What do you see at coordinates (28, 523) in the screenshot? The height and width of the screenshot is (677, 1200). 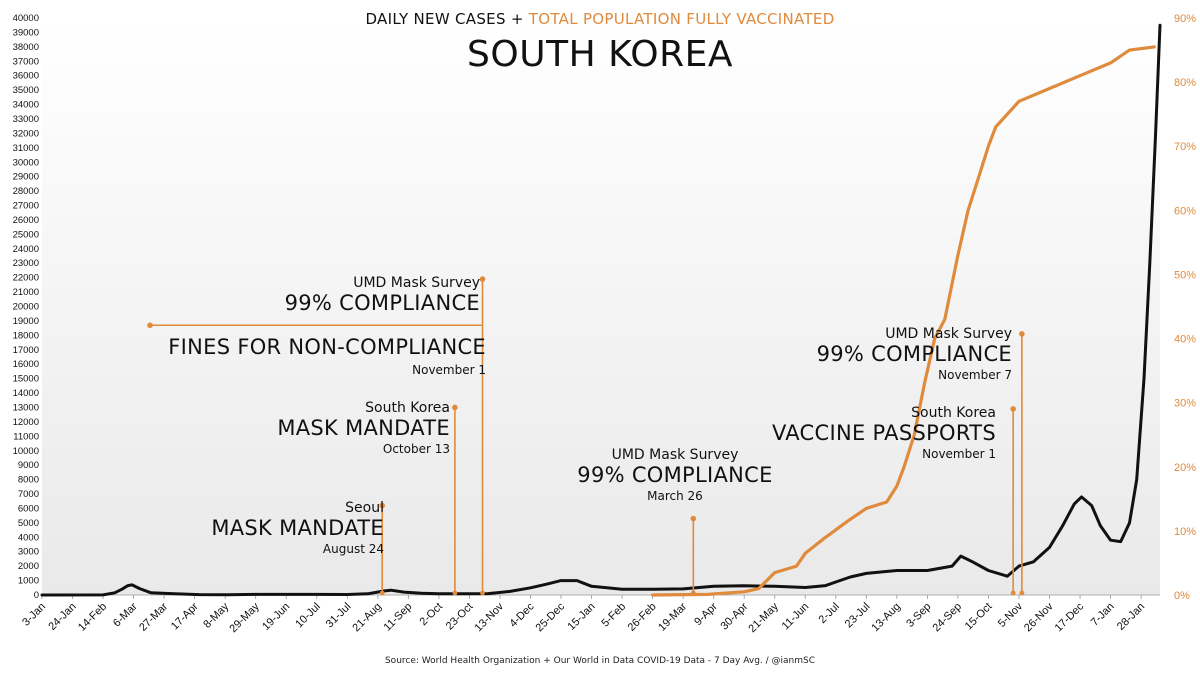 I see `y-left-tick-label: 5000` at bounding box center [28, 523].